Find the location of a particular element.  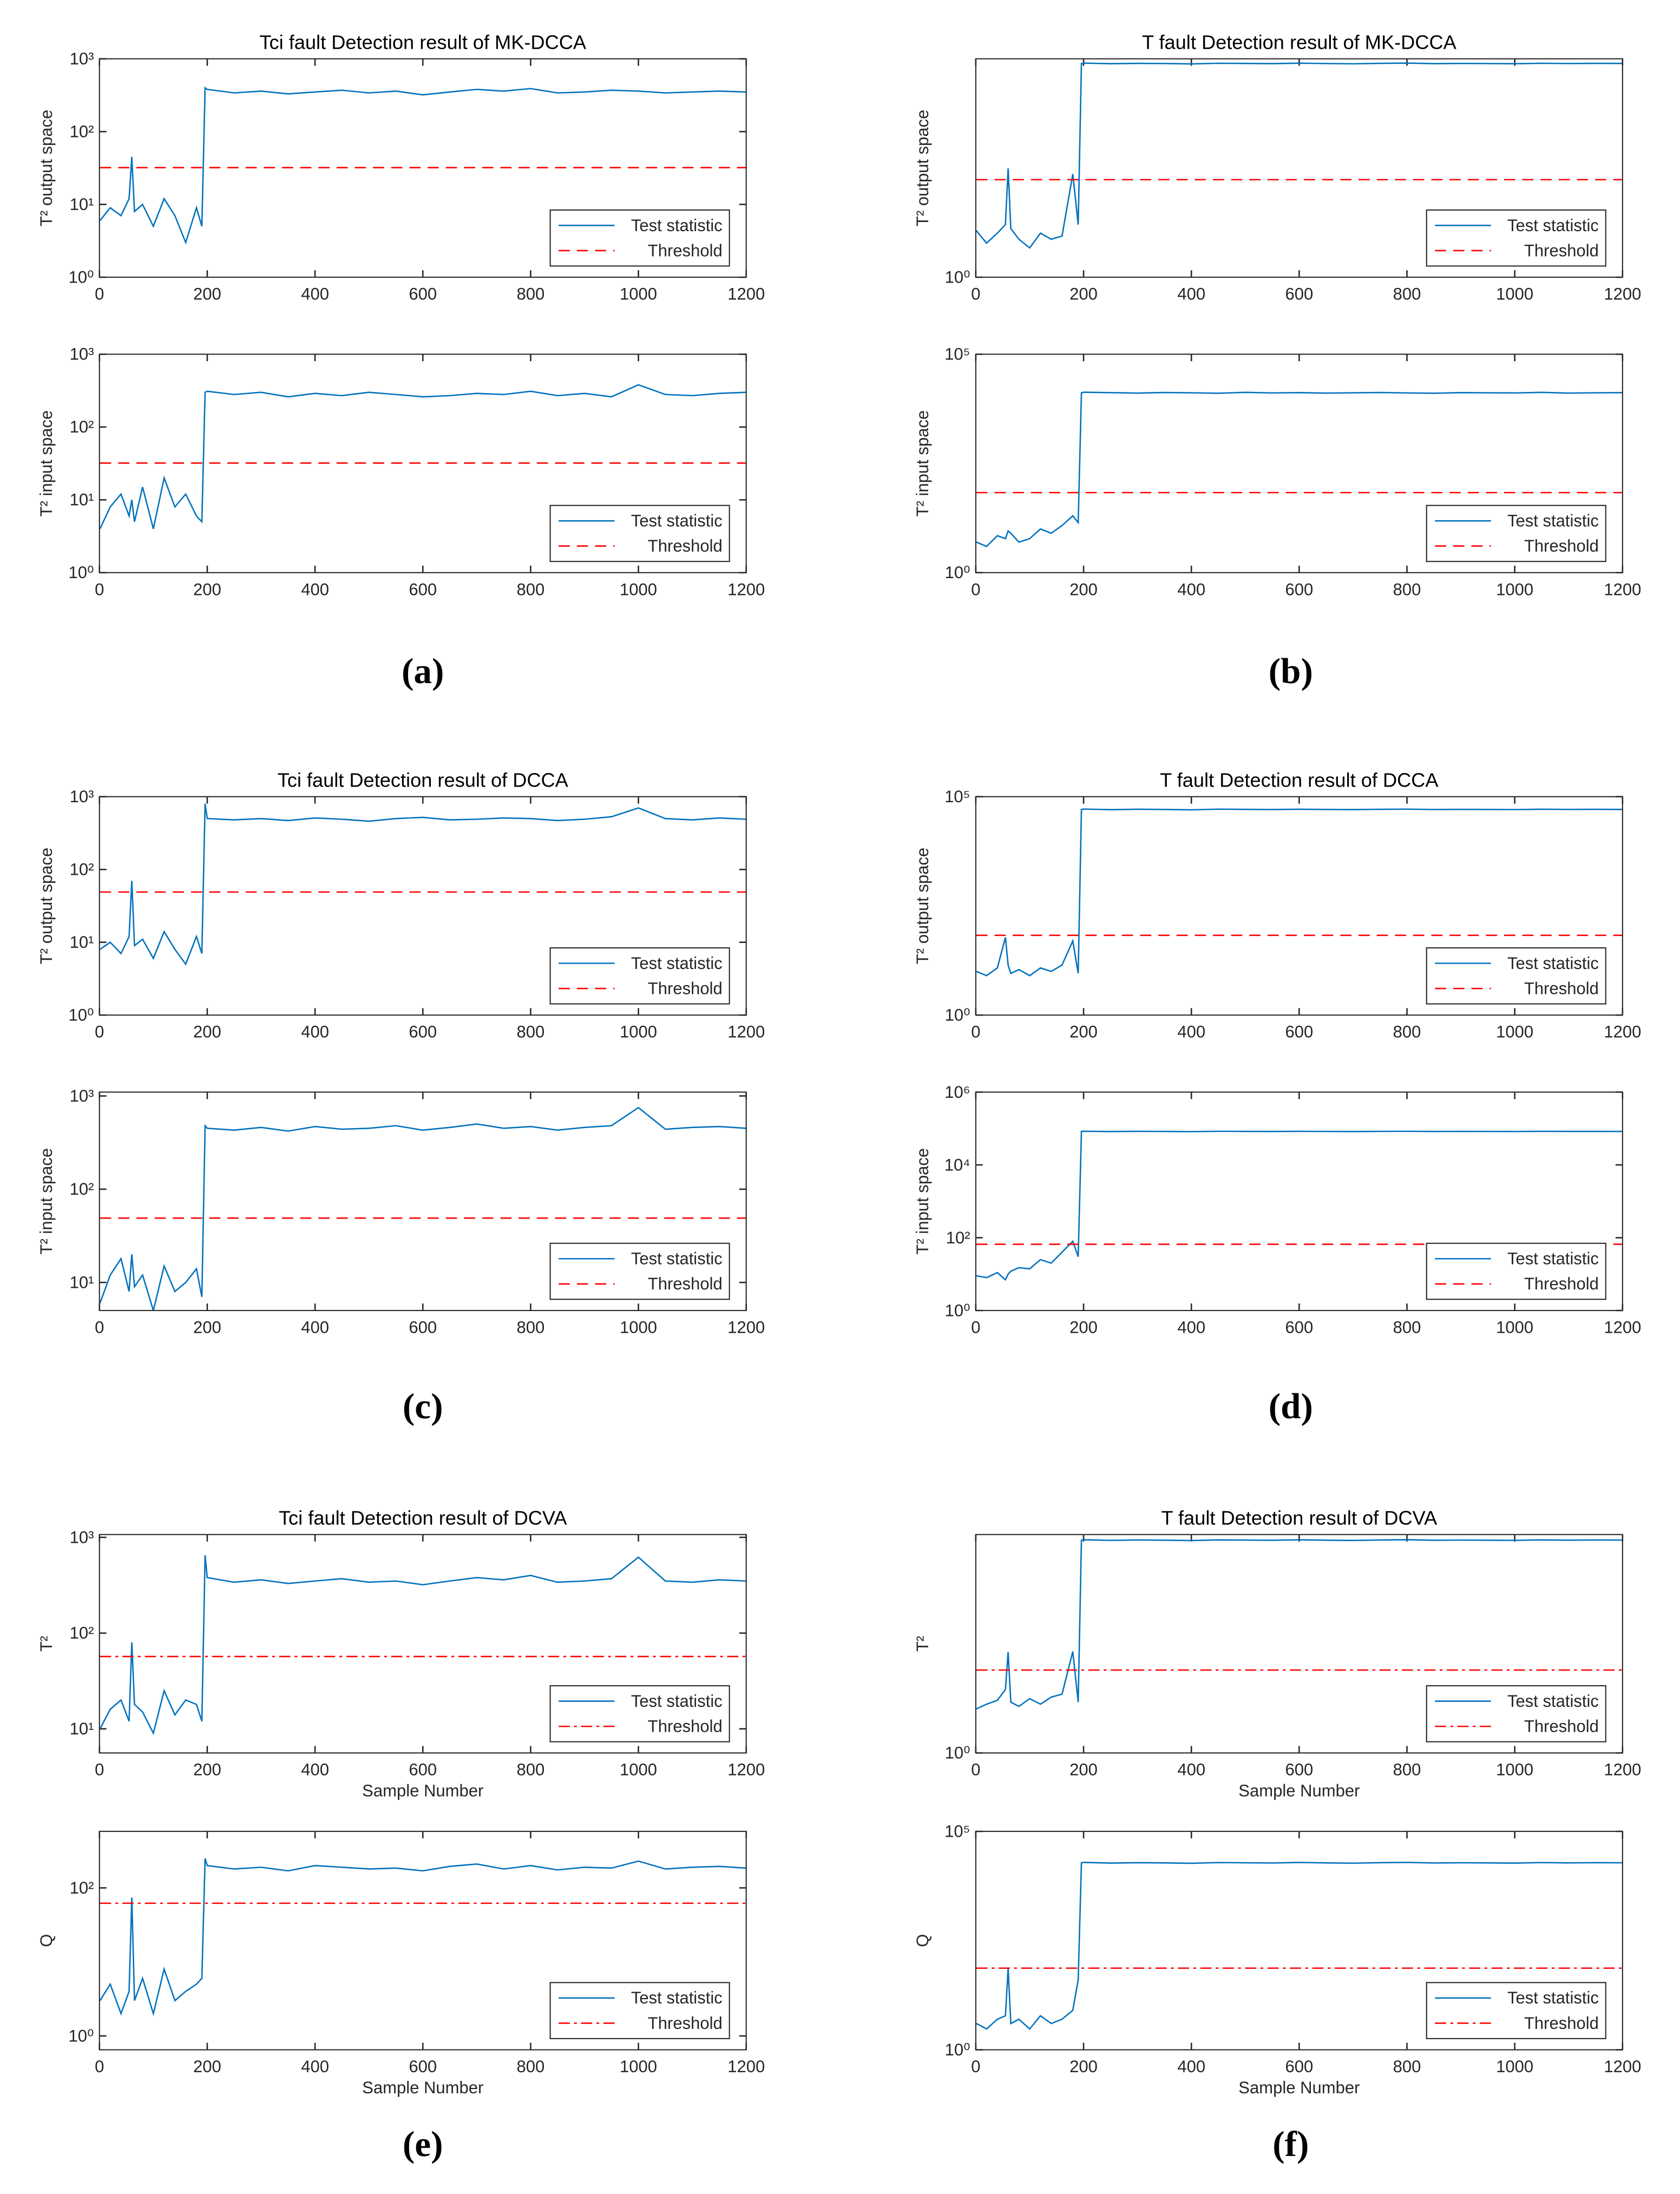

panel-label: (c) is located at coordinates (423, 1406).